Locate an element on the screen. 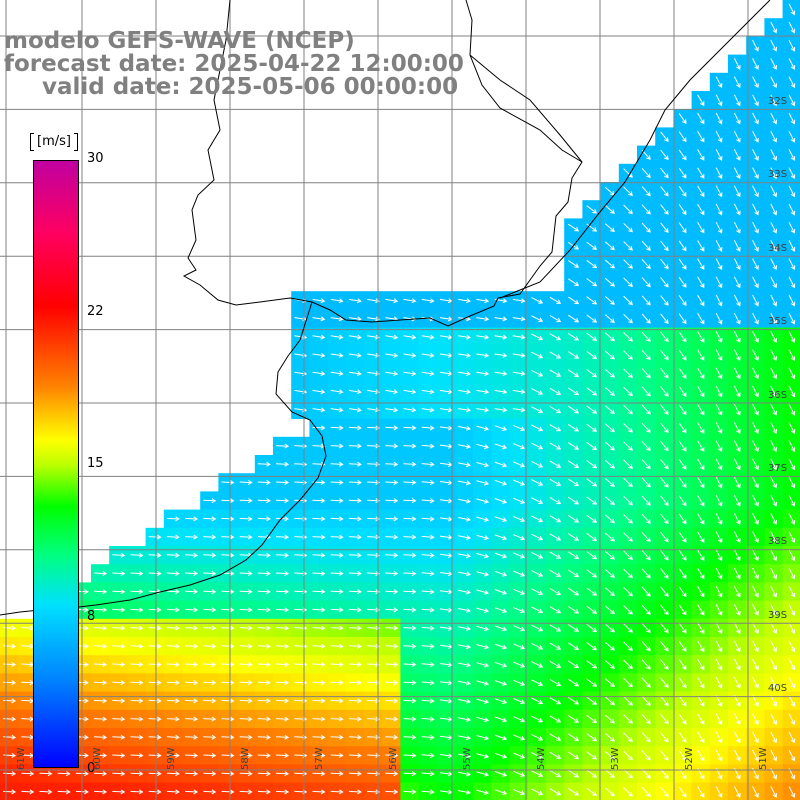 The height and width of the screenshot is (800, 800). longitude-label: 59W is located at coordinates (171, 758).